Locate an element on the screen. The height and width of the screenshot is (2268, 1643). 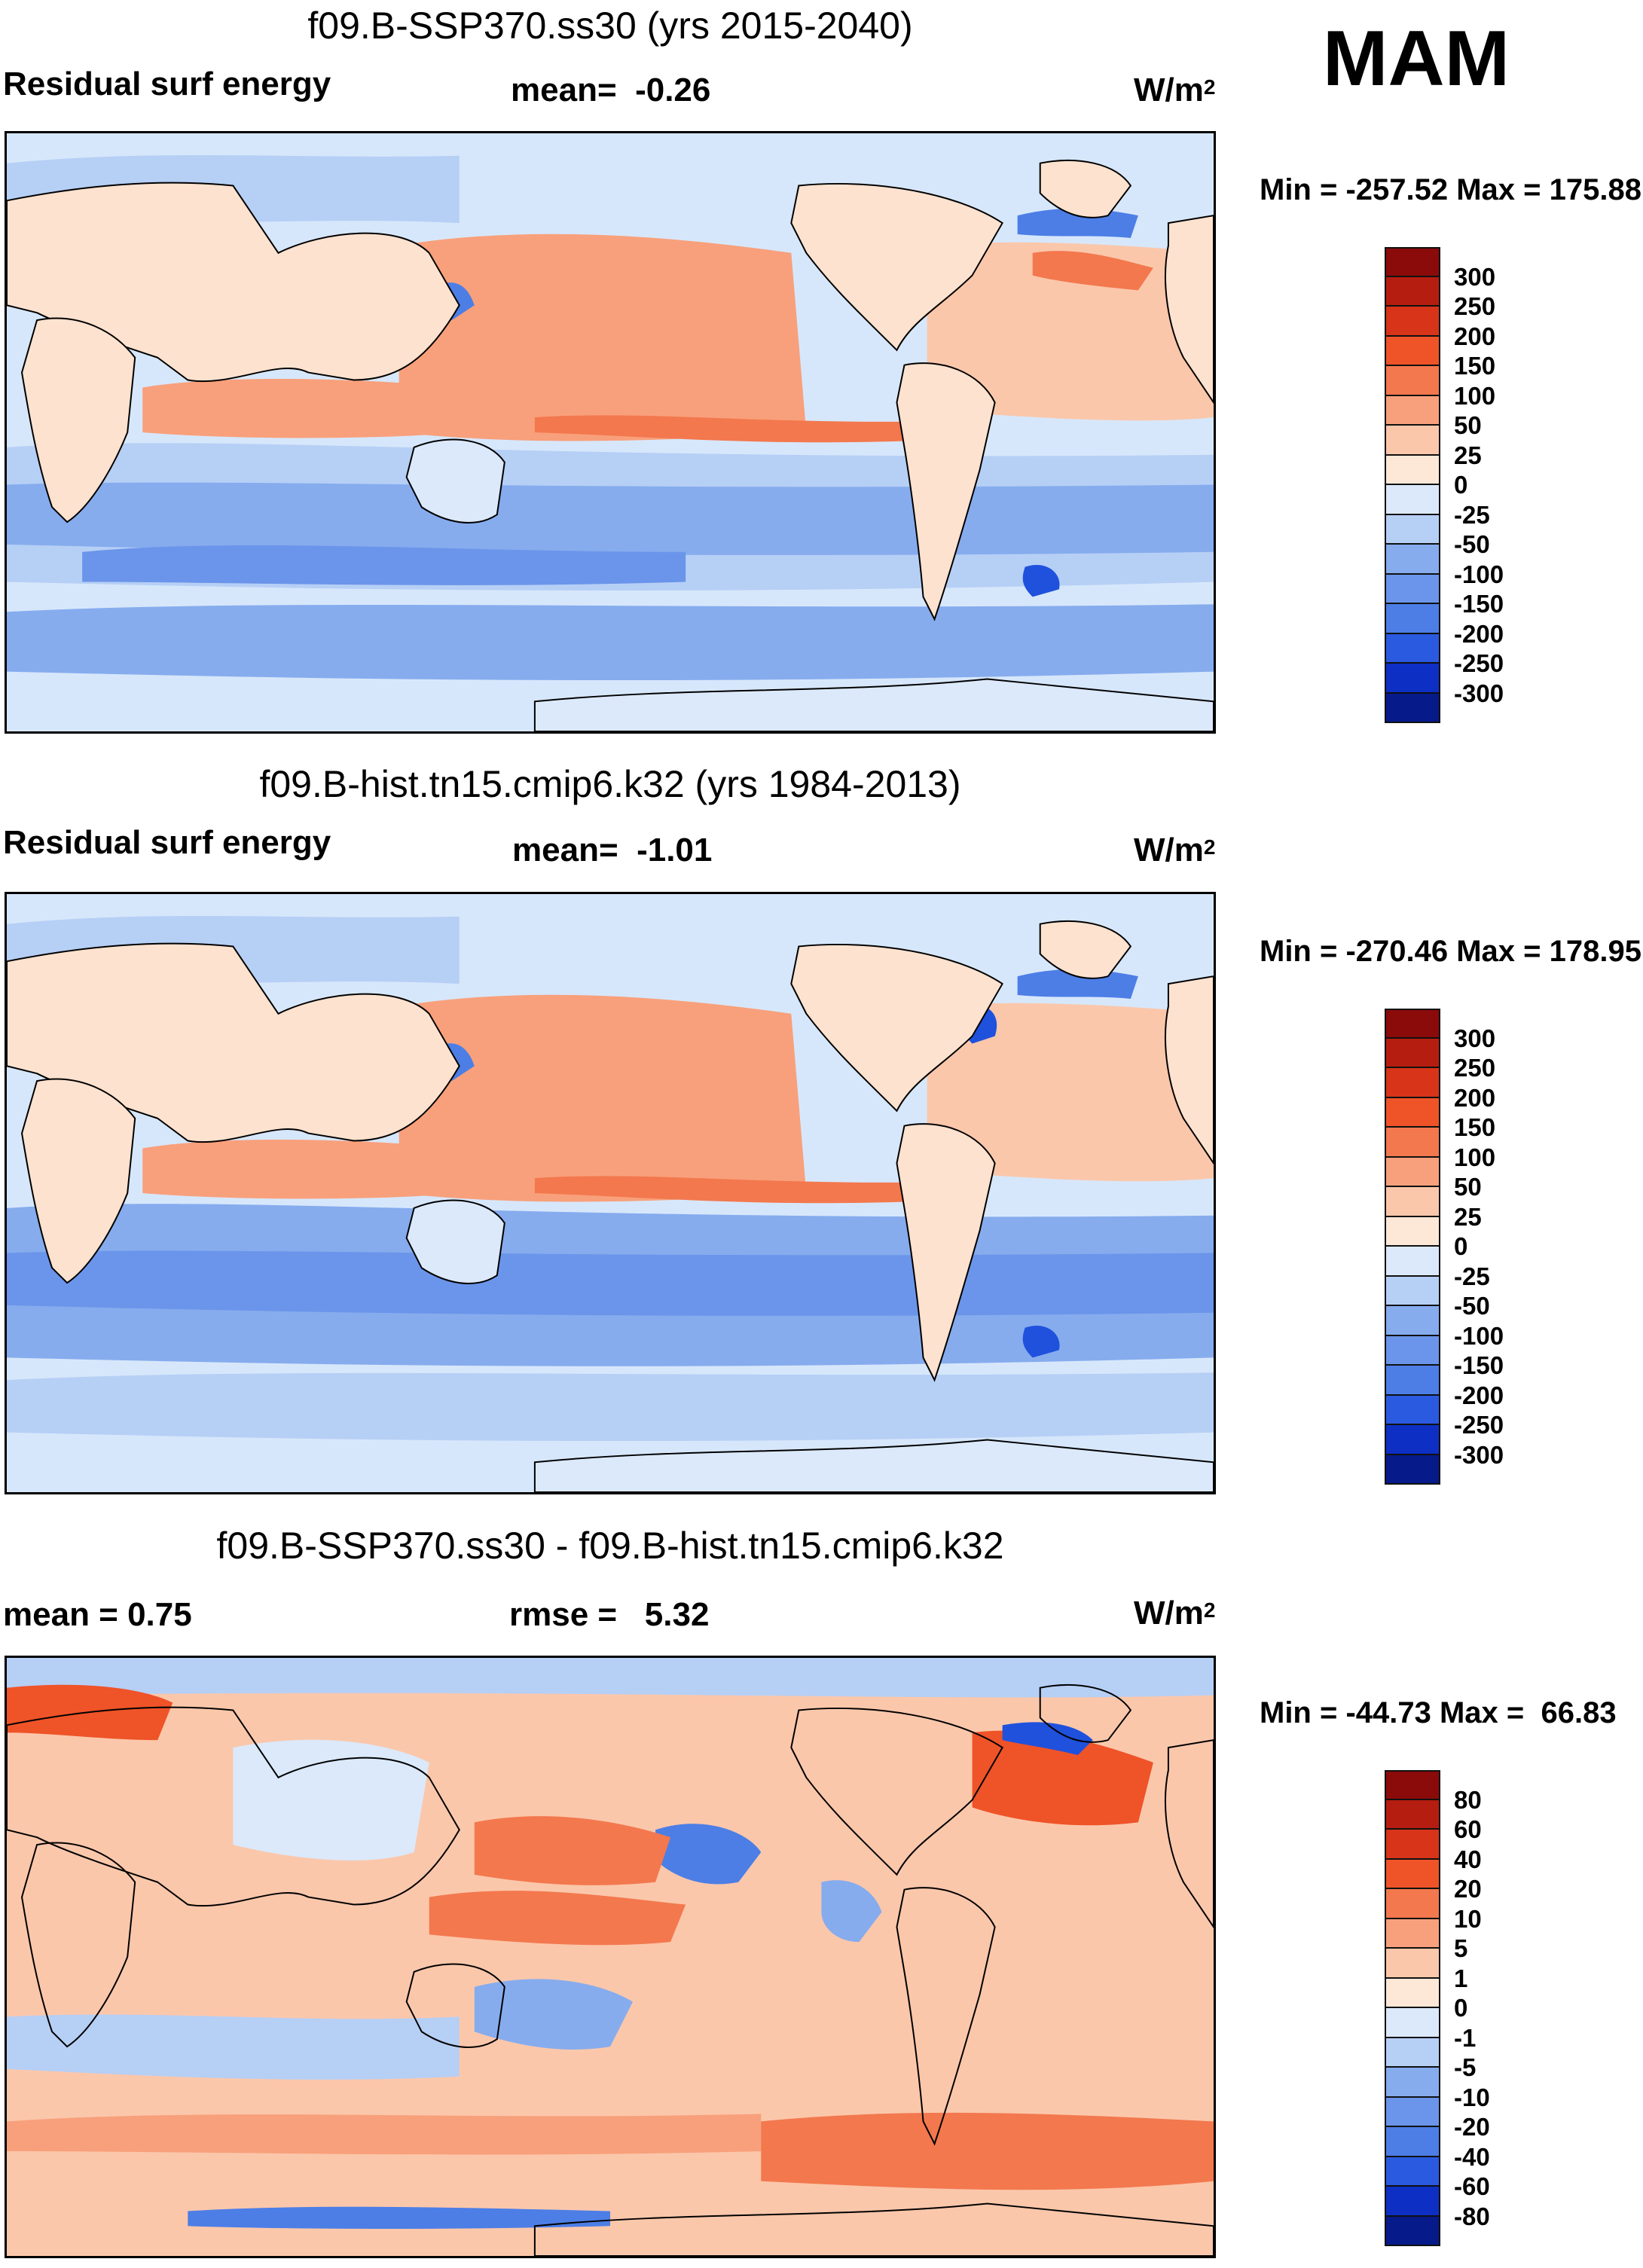
mean-value: mean= -0.26 is located at coordinates (611, 90).